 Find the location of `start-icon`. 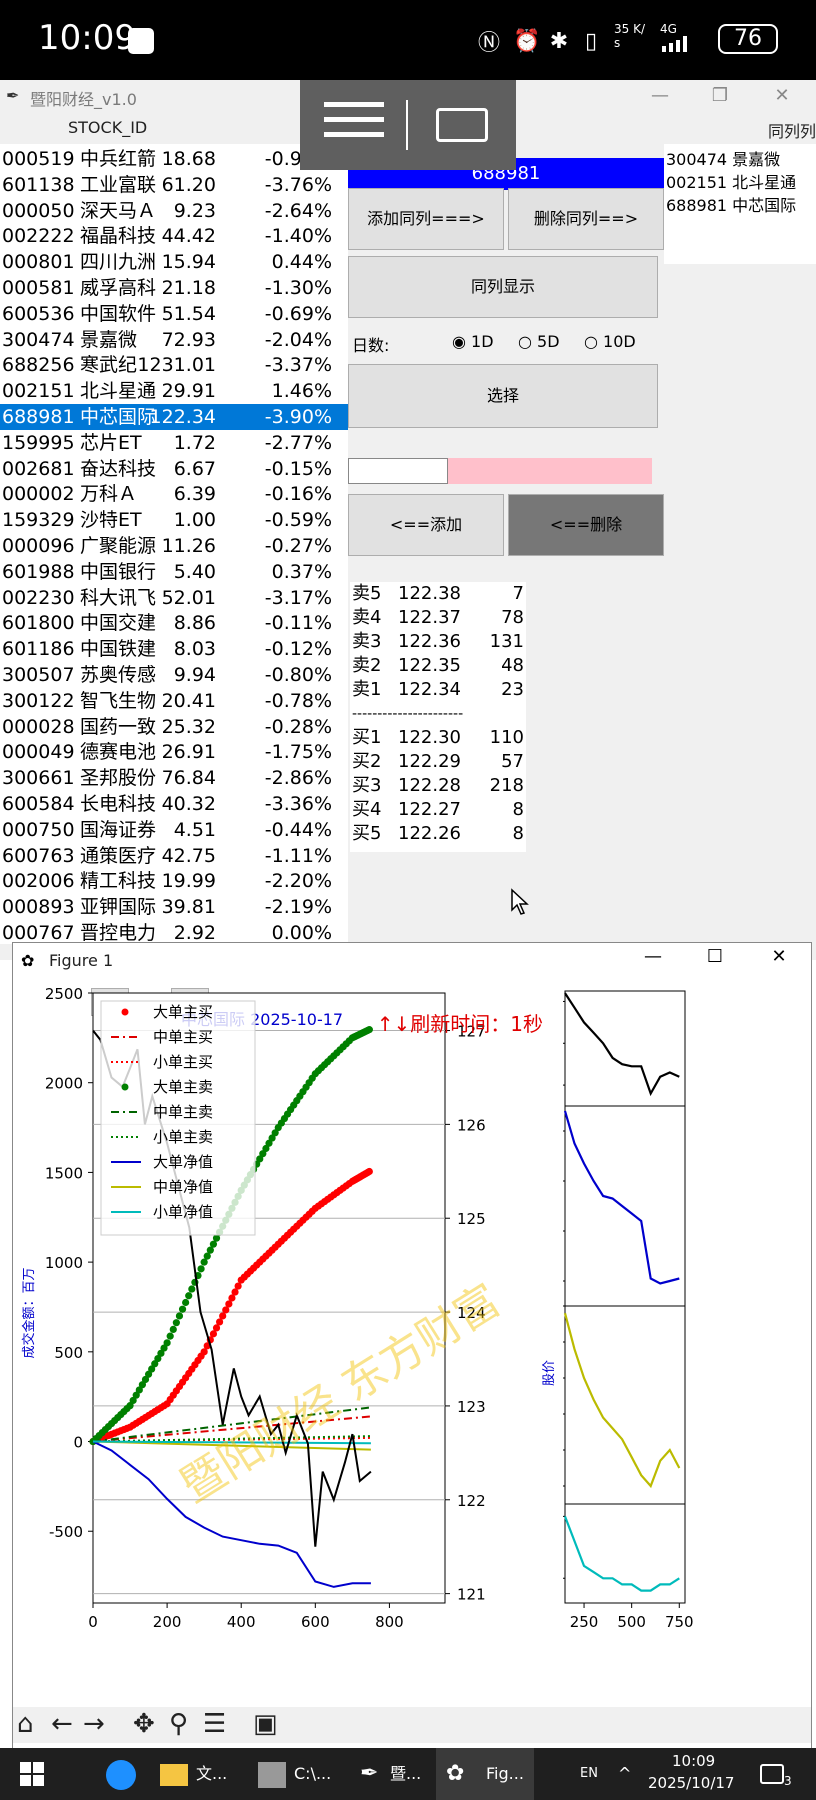

start-icon is located at coordinates (32, 1774).